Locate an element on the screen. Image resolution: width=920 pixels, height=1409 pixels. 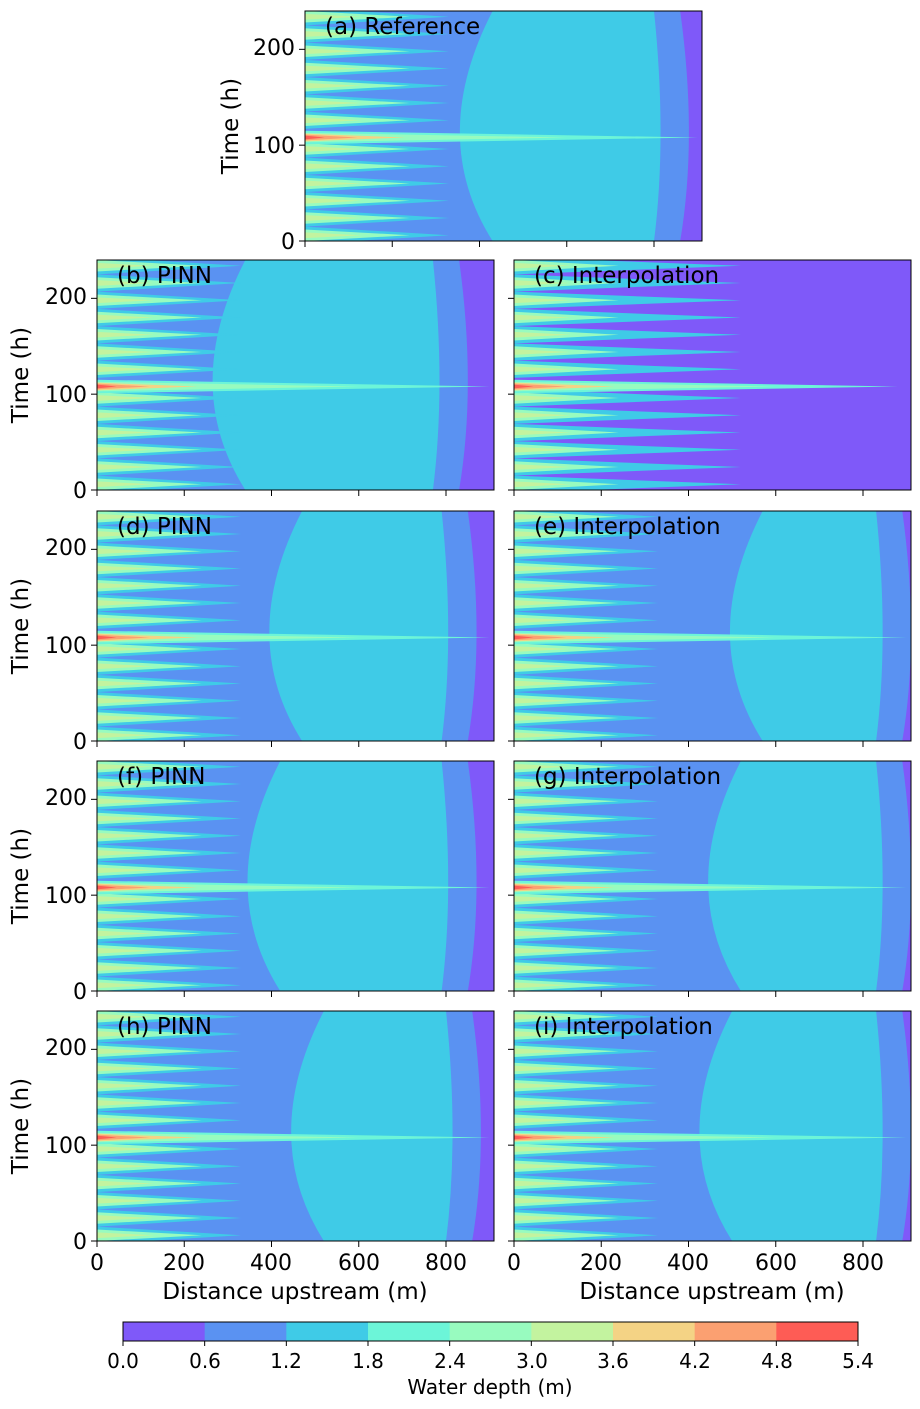
wave-pulse-1-core is located at coordinates (542, 968).